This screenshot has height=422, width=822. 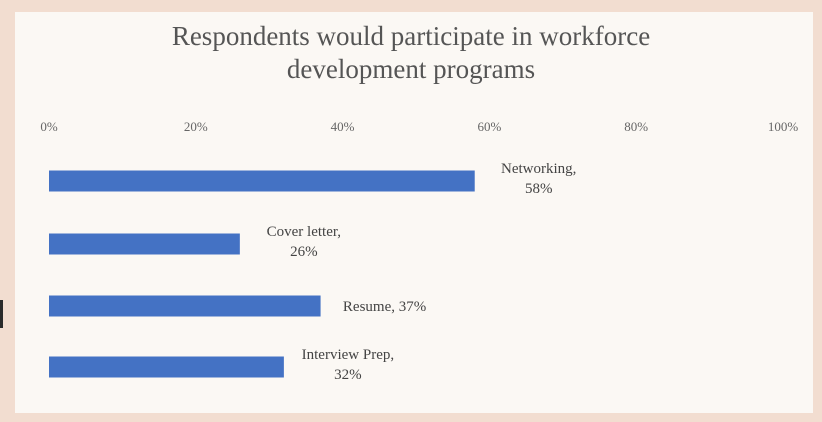 What do you see at coordinates (538, 179) in the screenshot?
I see `bar-data-label: Networking, 58%` at bounding box center [538, 179].